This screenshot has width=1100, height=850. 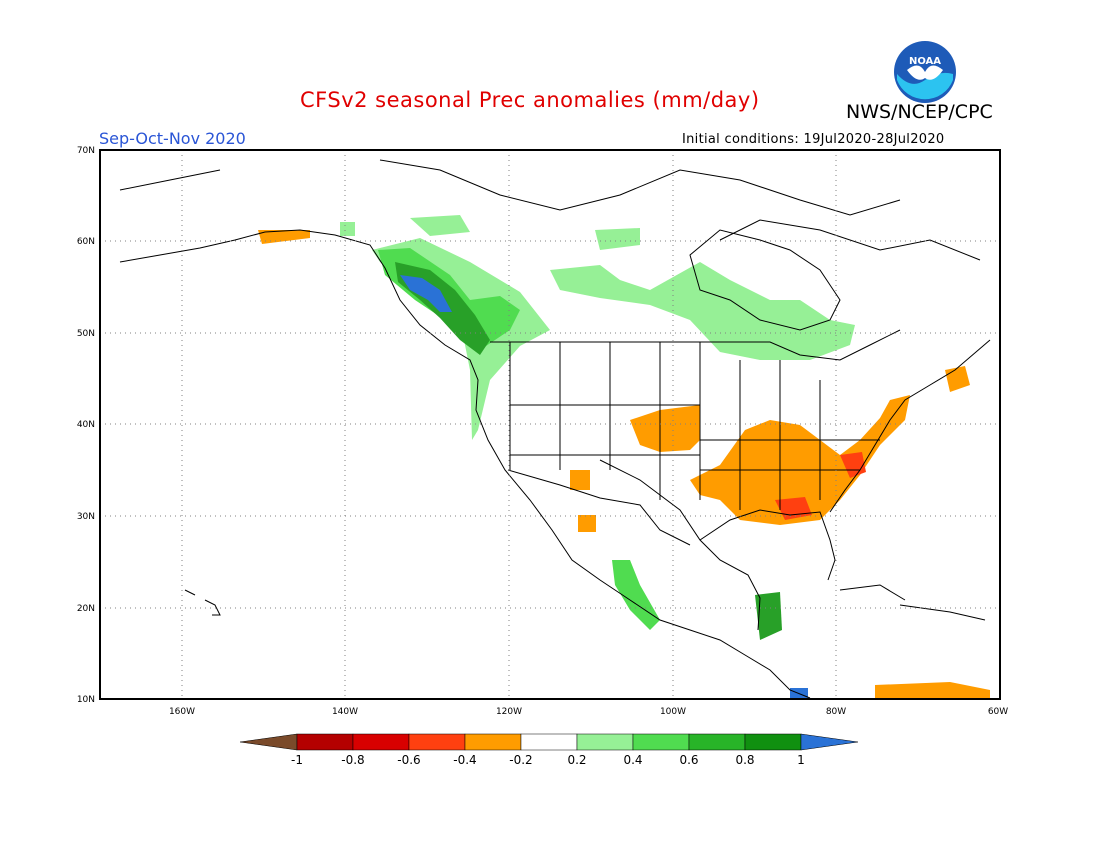 I want to click on anomaly-wet-blue-nw, so click(x=426, y=293).